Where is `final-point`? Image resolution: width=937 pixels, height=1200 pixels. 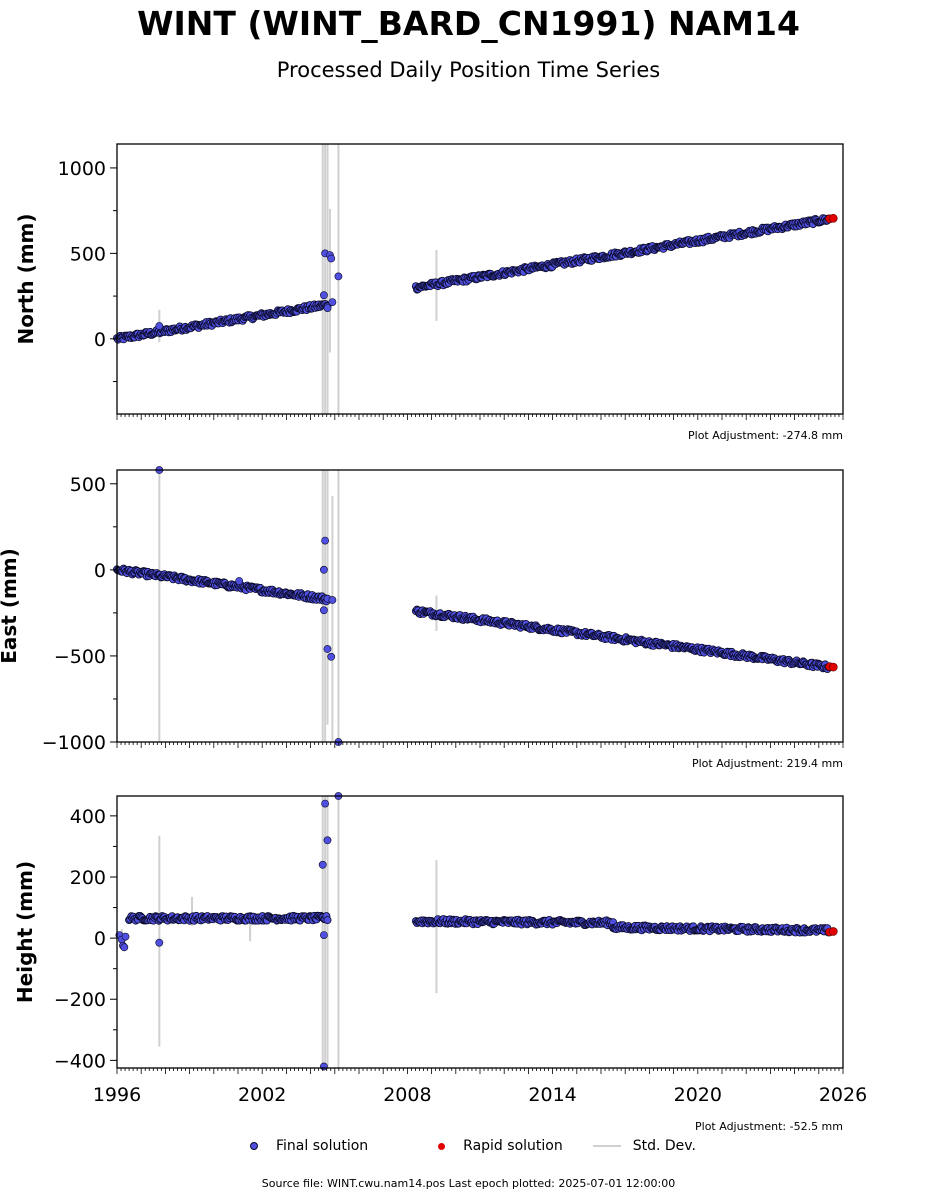 final-point is located at coordinates (327, 920).